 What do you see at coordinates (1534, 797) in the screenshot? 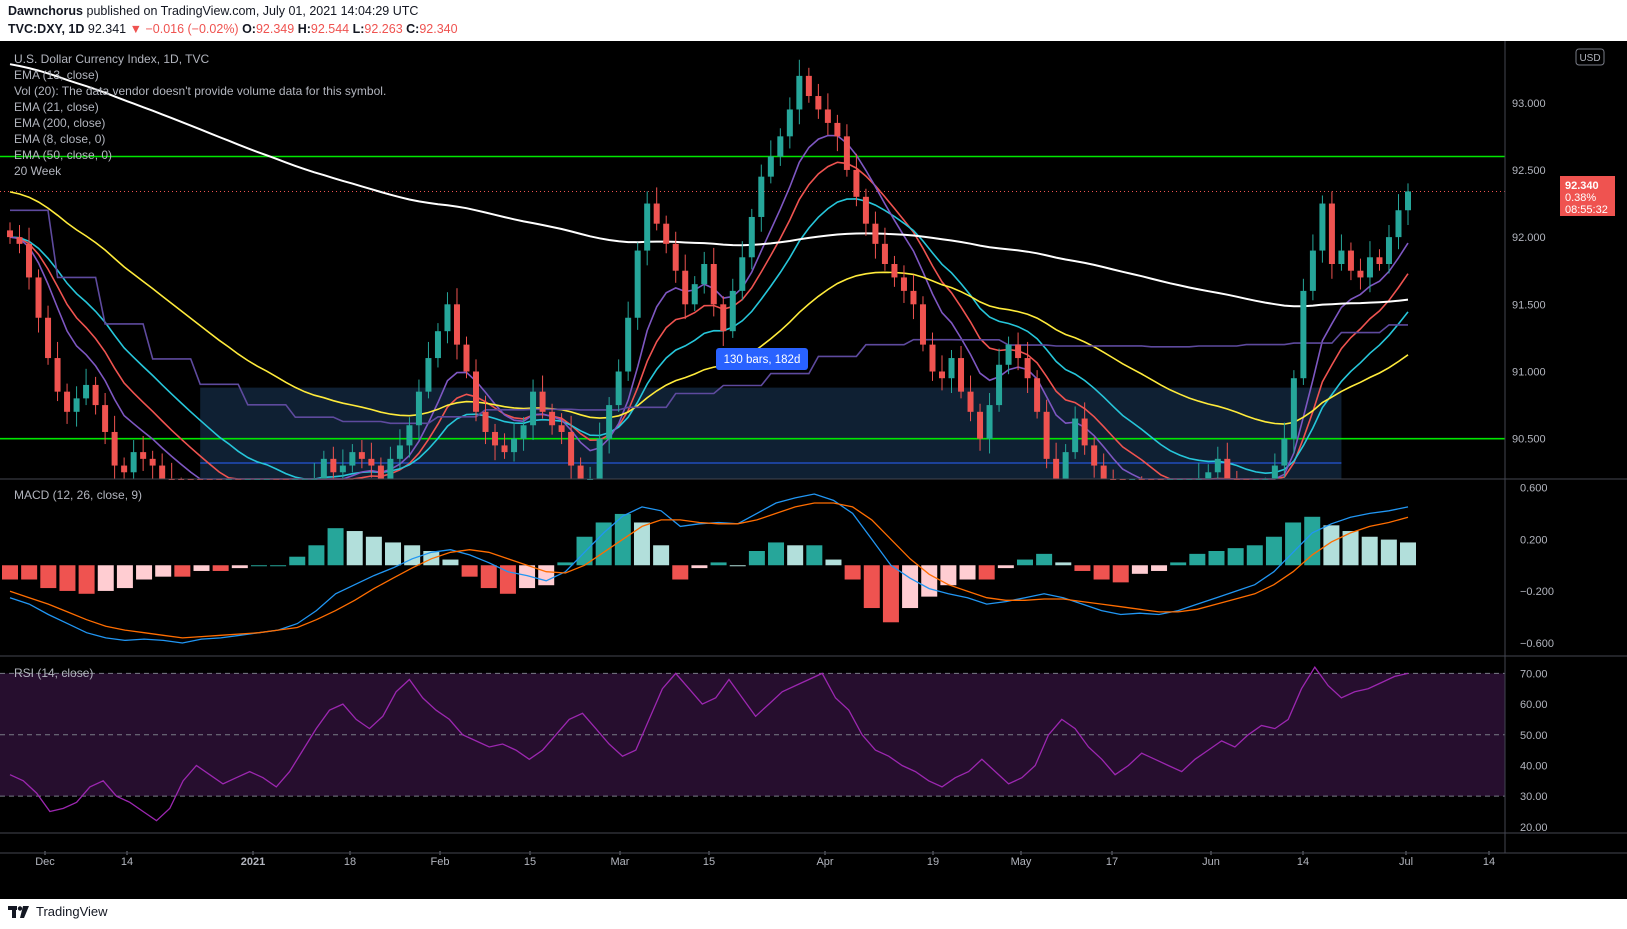
I see `rsi-tick-label: 30.00` at bounding box center [1534, 797].